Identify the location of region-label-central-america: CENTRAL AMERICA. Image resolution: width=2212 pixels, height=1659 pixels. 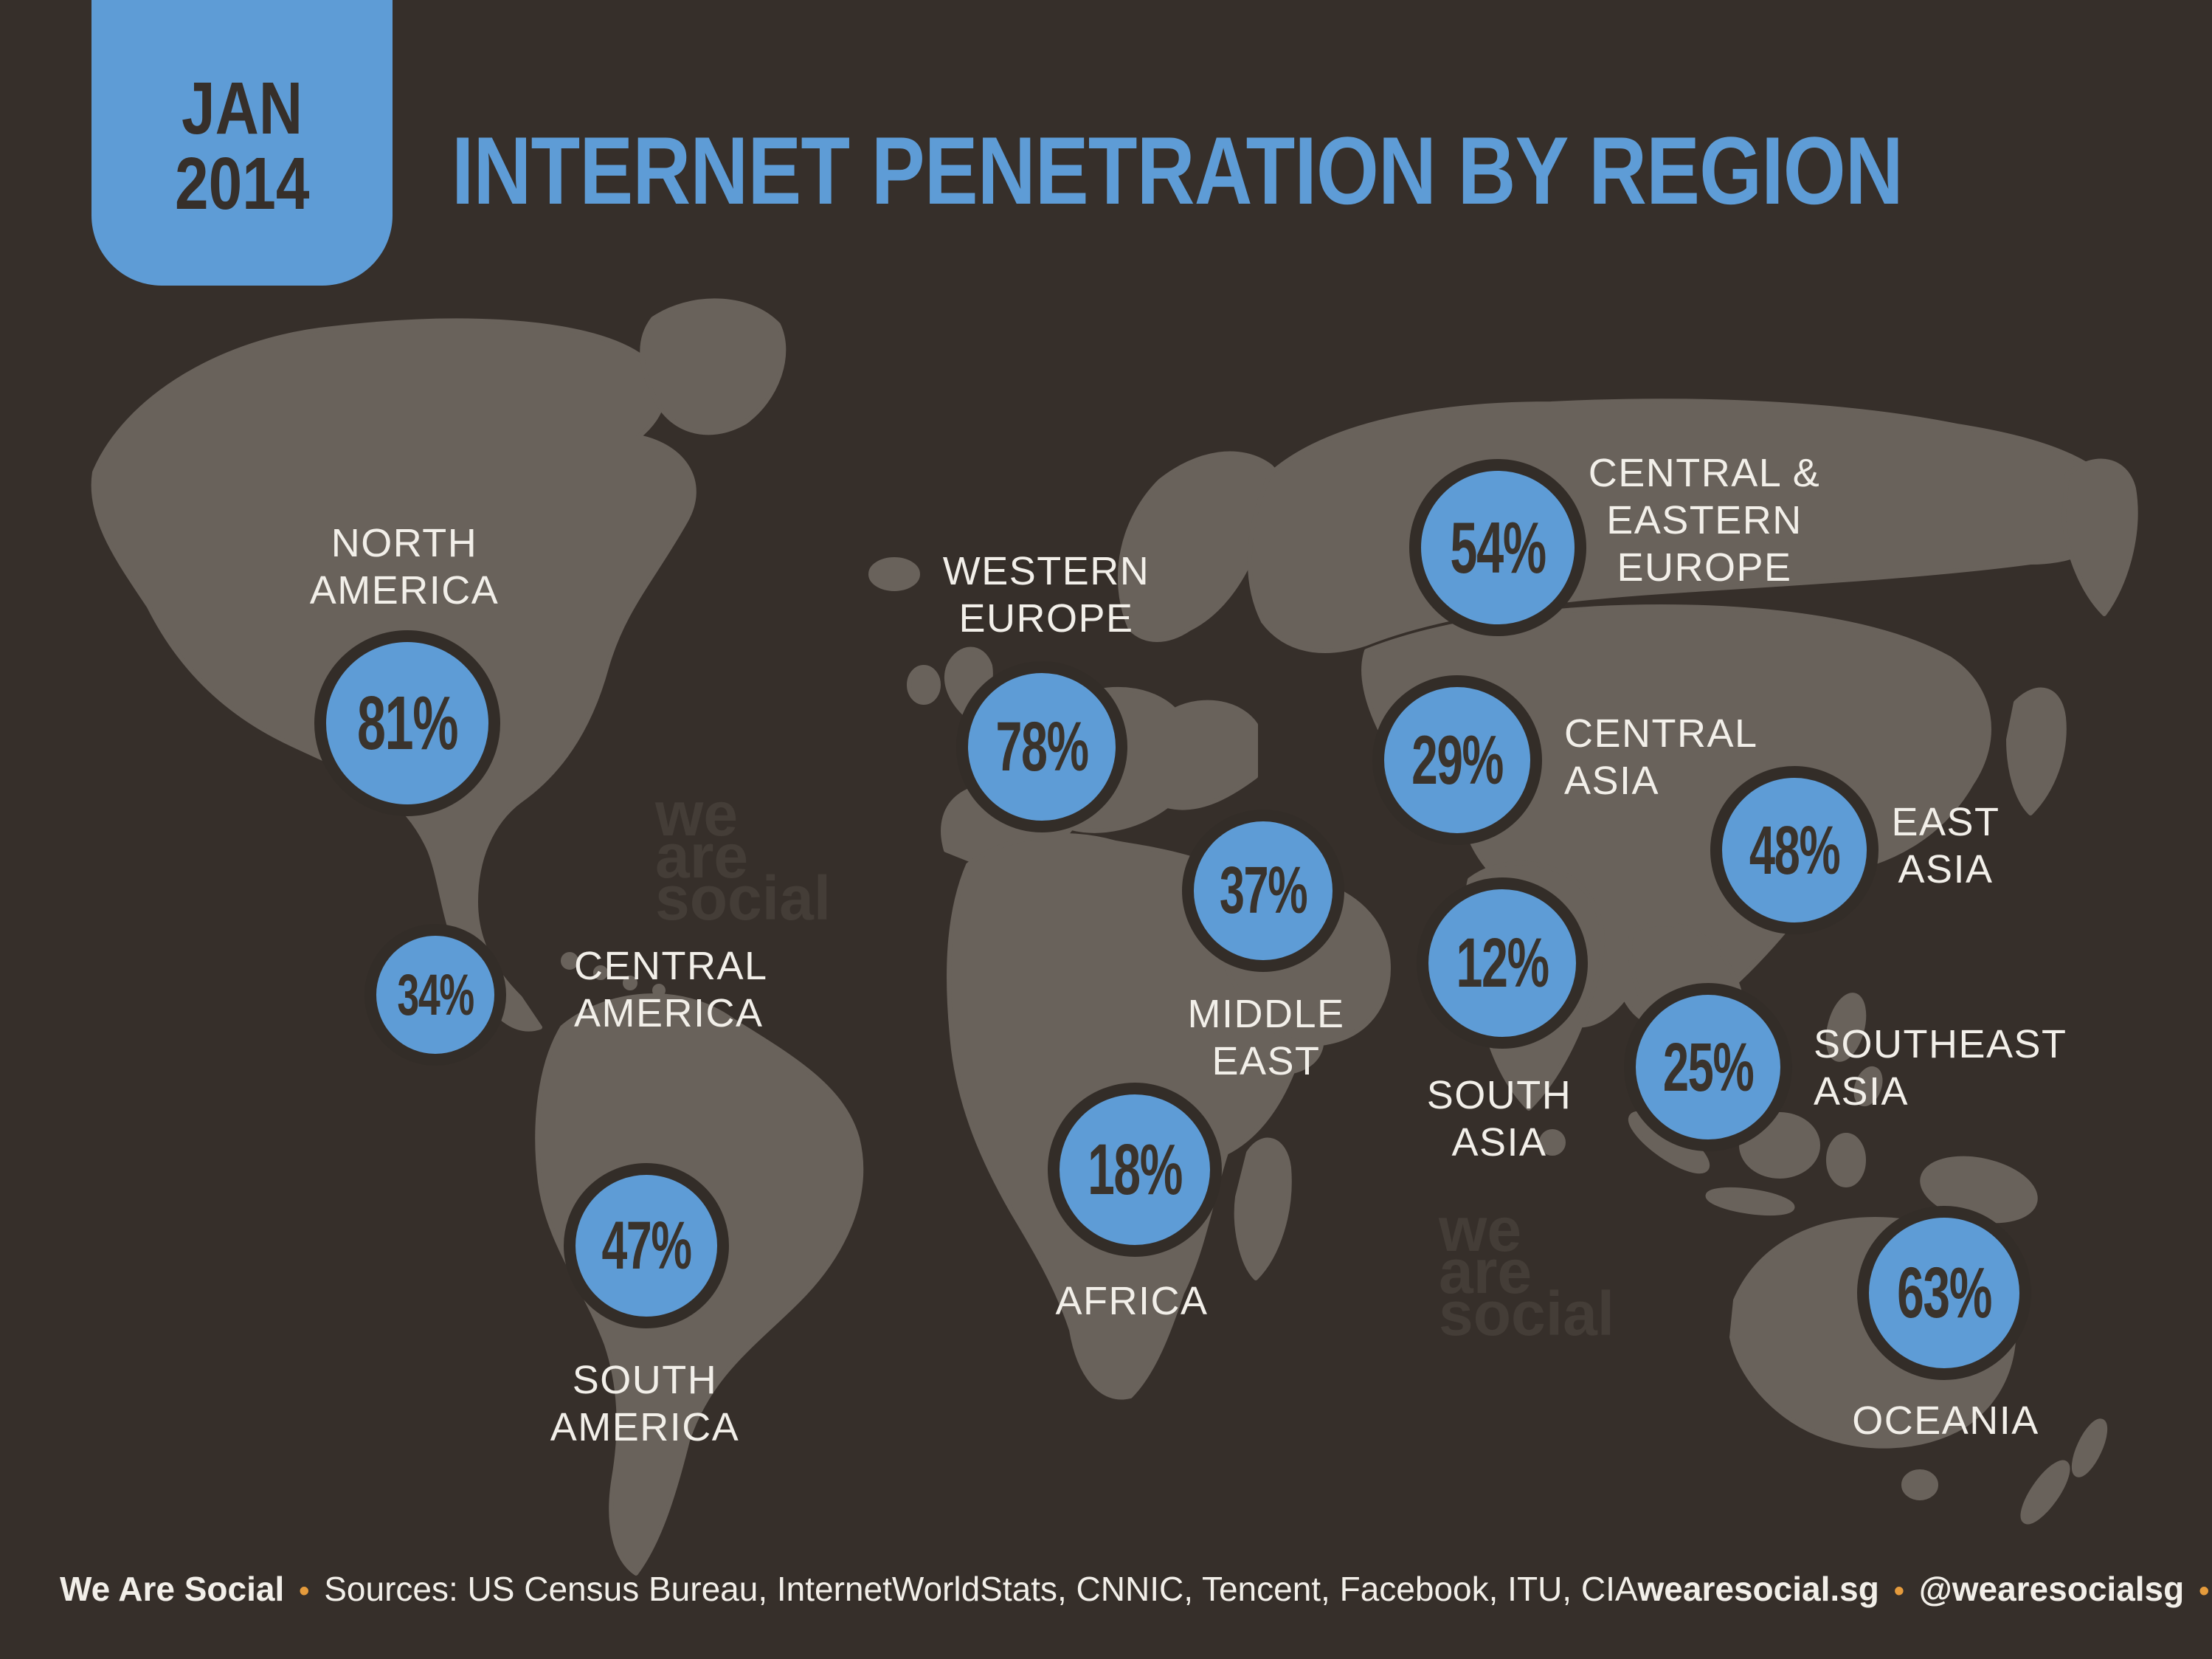
(671, 989).